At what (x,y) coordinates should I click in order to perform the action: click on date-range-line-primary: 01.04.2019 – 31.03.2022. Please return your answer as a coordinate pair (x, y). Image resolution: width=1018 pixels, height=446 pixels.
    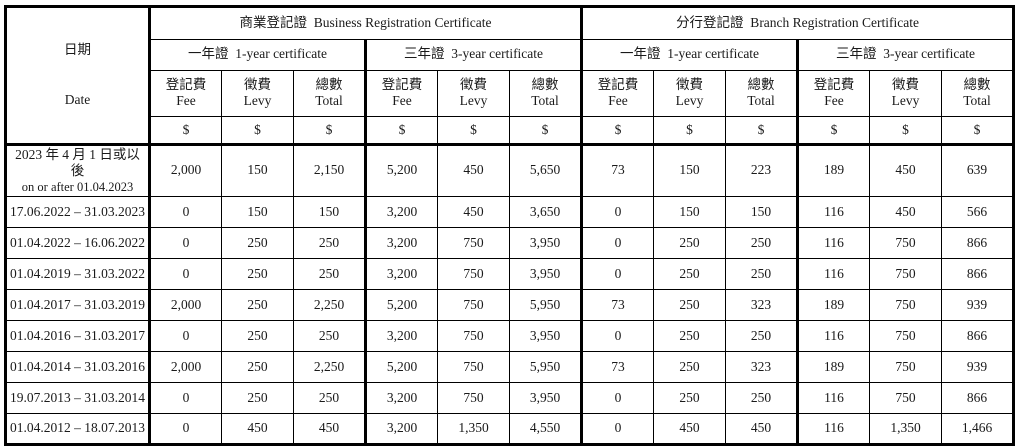
    Looking at the image, I should click on (77, 273).